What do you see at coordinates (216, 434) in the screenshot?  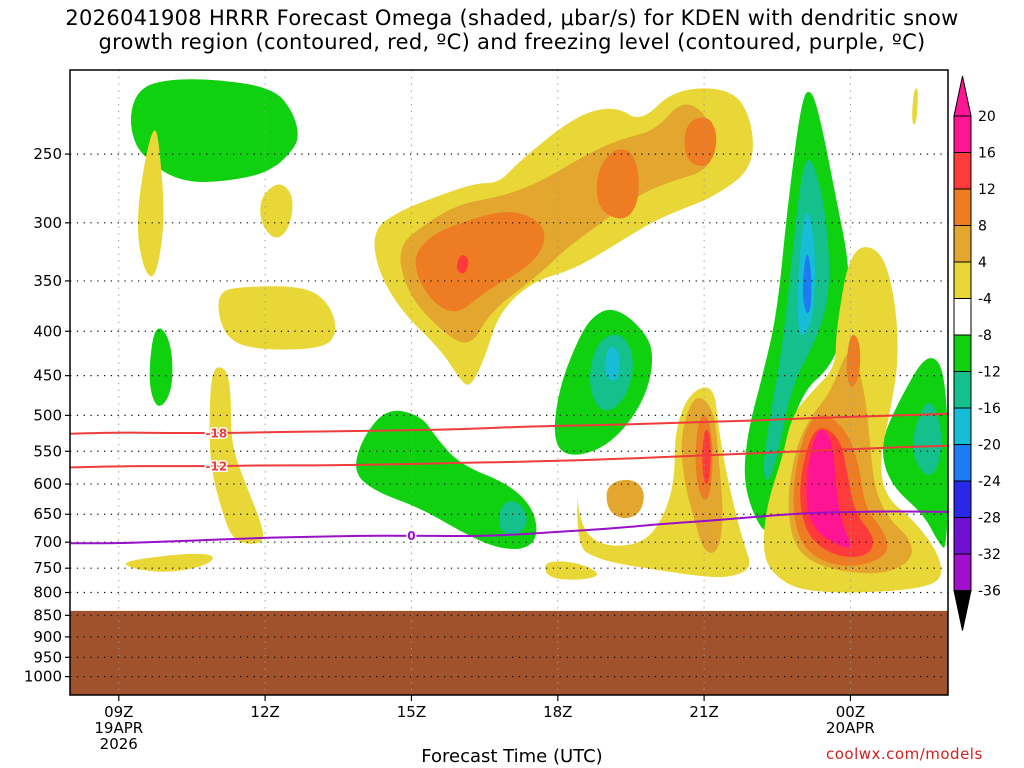 I see `contour-label--18: -18` at bounding box center [216, 434].